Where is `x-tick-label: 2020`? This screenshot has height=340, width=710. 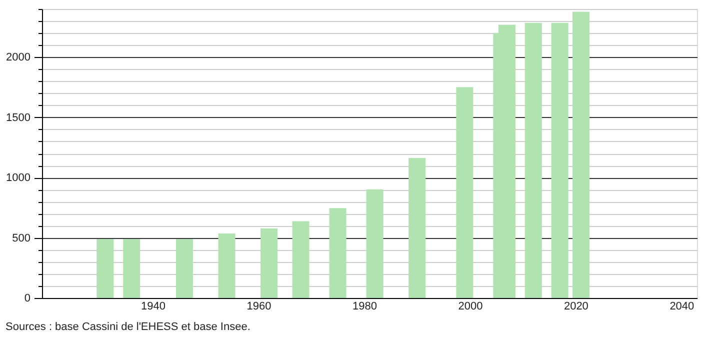 x-tick-label: 2020 is located at coordinates (576, 306).